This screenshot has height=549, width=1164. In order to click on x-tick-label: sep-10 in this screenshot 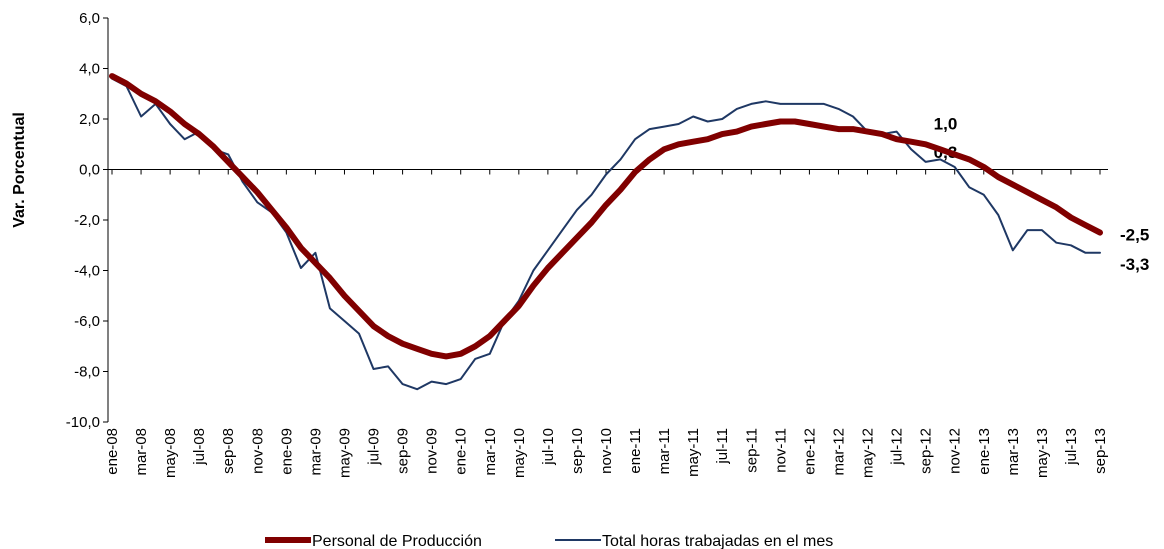, I will do `click(577, 451)`.